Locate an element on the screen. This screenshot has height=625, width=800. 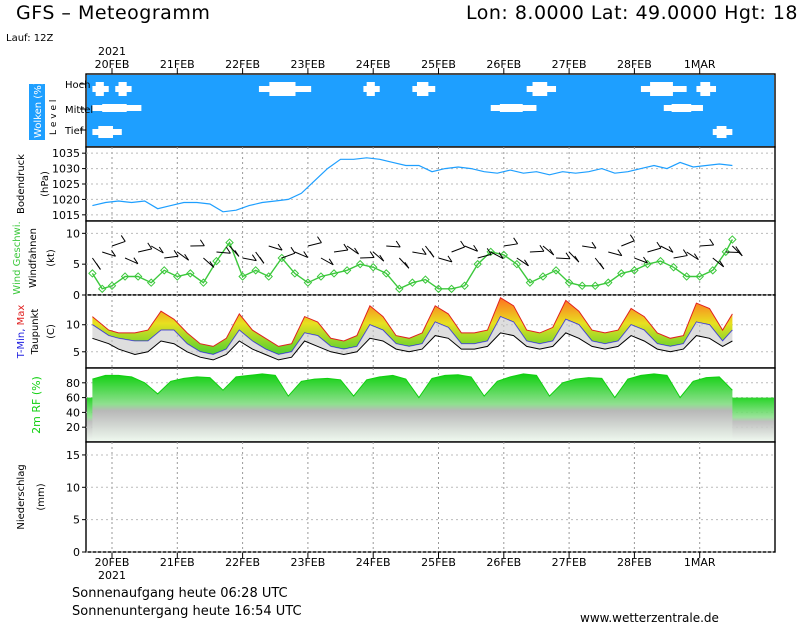
xtick-label-top-9: 1MAR is located at coordinates (700, 64).